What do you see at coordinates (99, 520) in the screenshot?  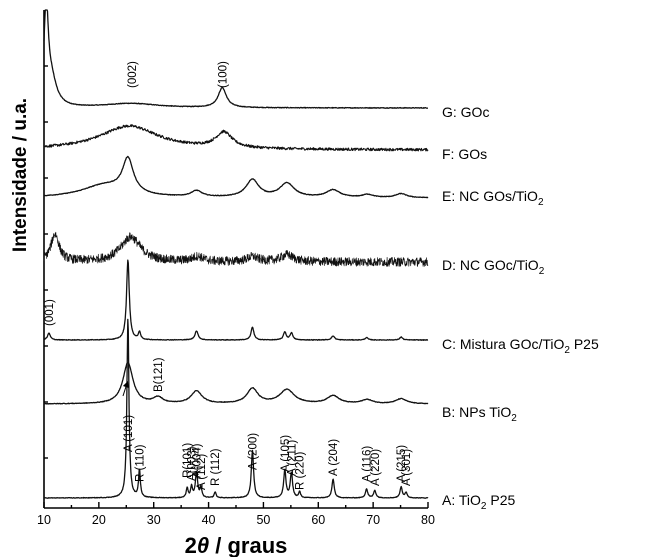 I see `x-tick-label: 20` at bounding box center [99, 520].